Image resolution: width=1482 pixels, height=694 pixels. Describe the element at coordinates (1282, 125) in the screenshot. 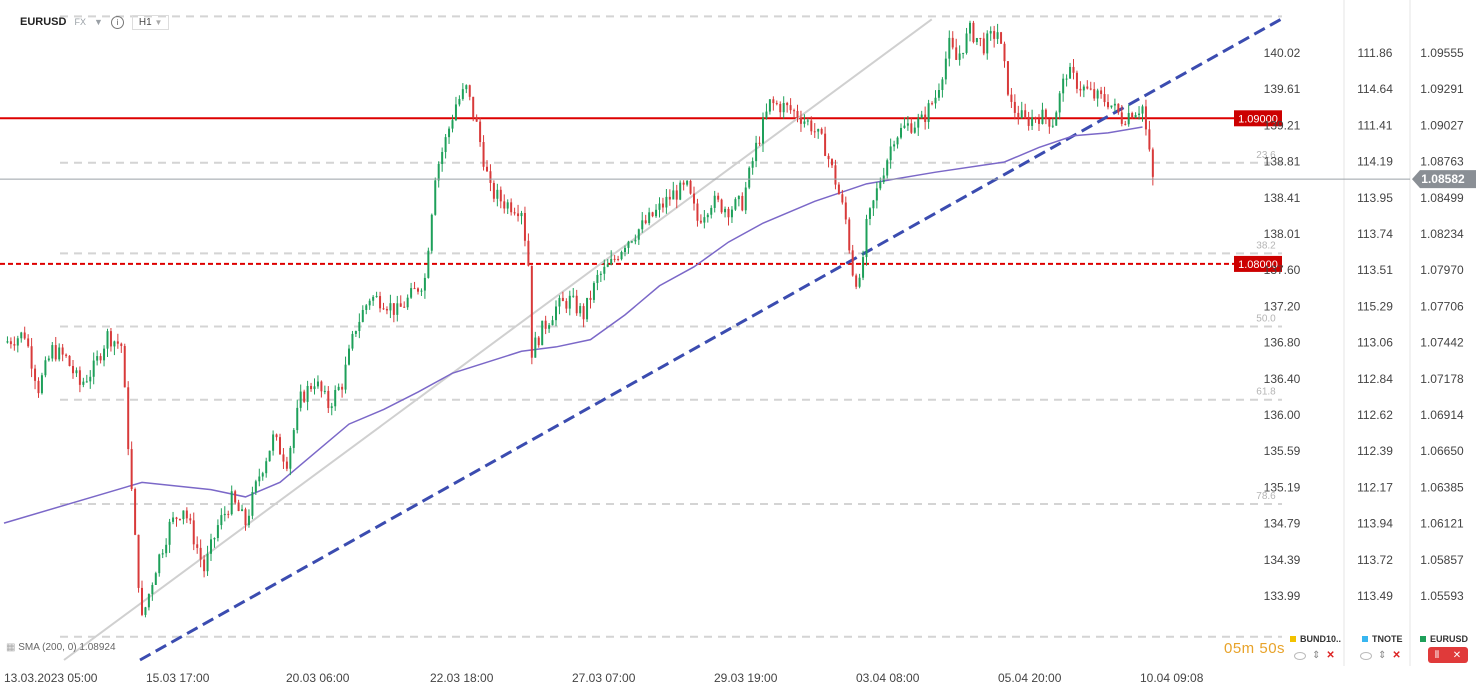

I see `y-tick-secondary: 139.21` at that location.